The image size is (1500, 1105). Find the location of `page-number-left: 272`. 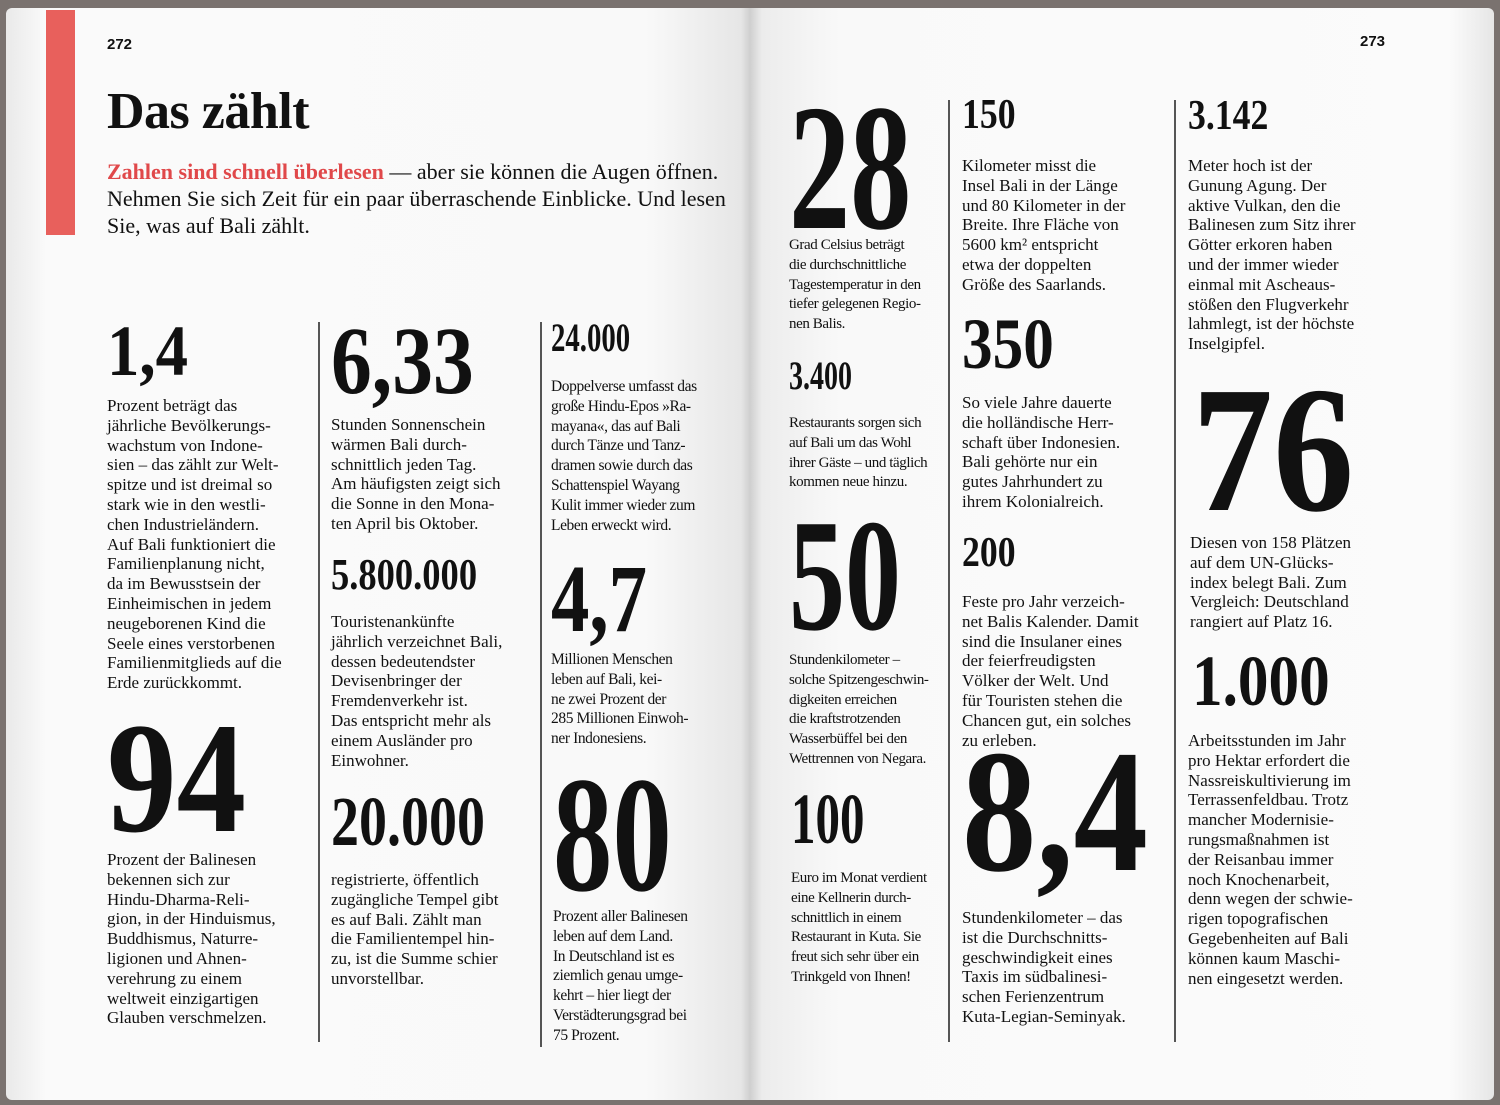

page-number-left: 272 is located at coordinates (120, 44).